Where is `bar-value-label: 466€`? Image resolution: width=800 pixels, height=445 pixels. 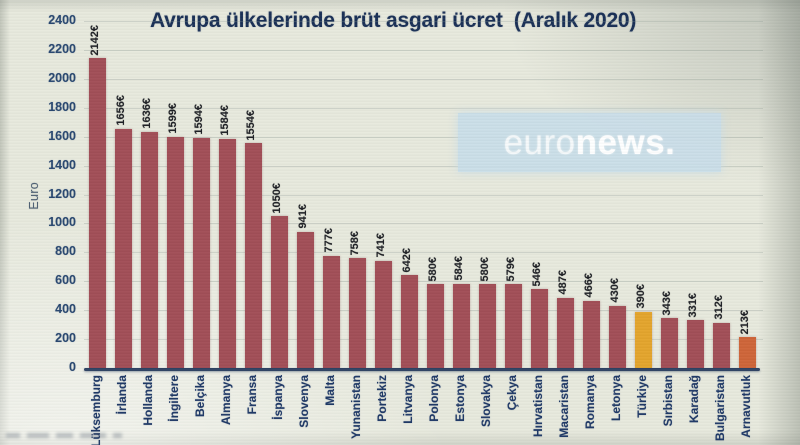
bar-value-label: 466€ is located at coordinates (588, 285).